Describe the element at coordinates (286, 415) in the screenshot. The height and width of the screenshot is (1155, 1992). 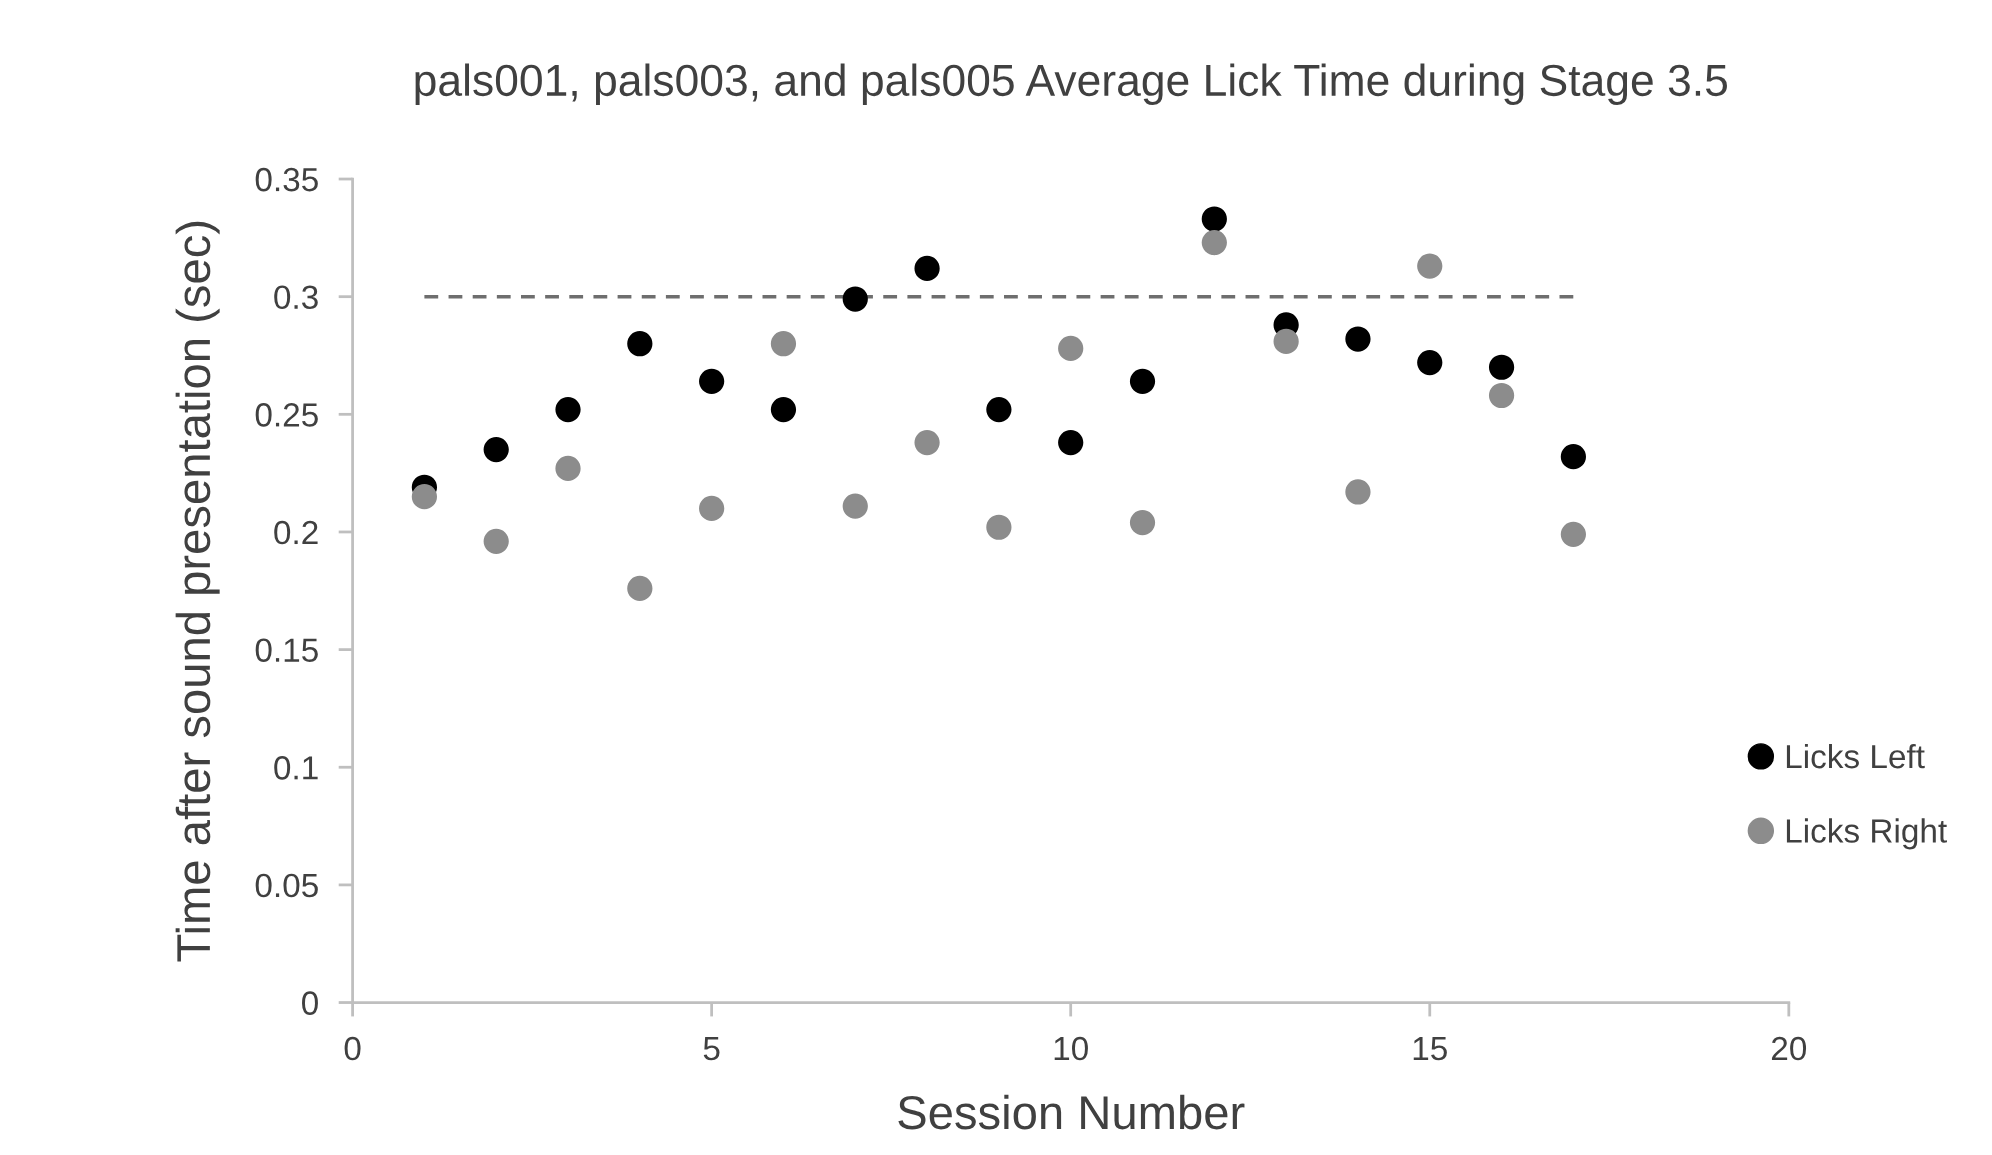
I see `y-tick-label: 0.25` at that location.